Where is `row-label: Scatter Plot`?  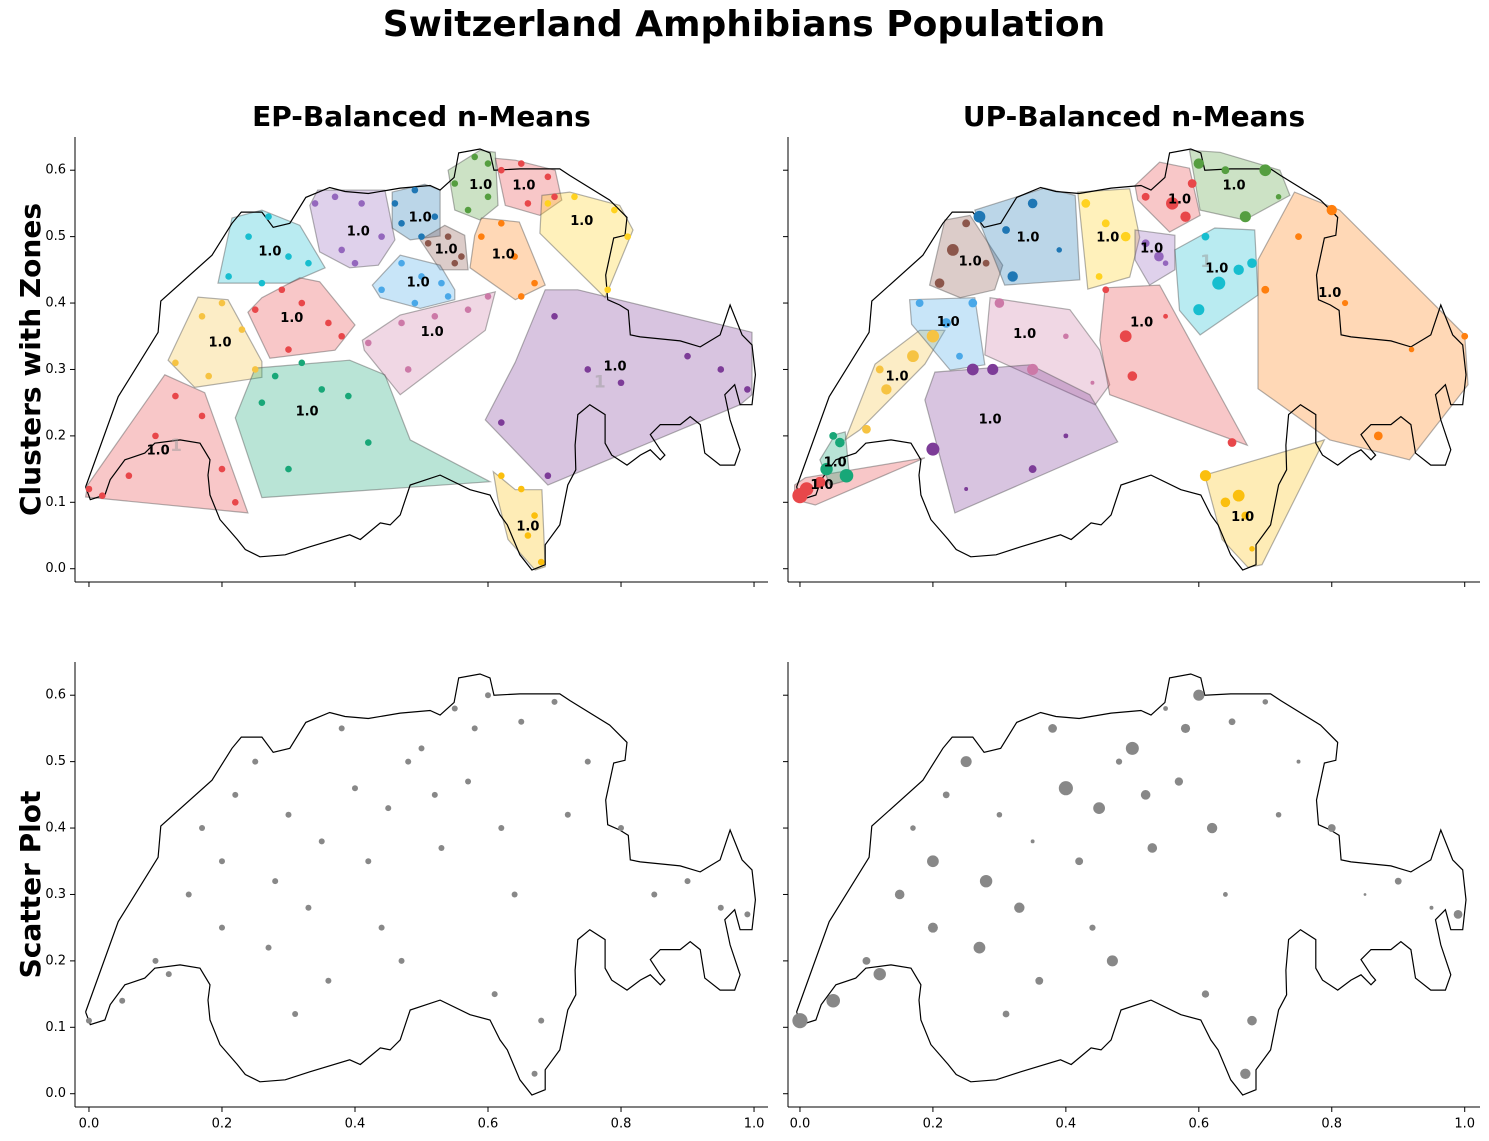
row-label: Scatter Plot is located at coordinates (30, 885).